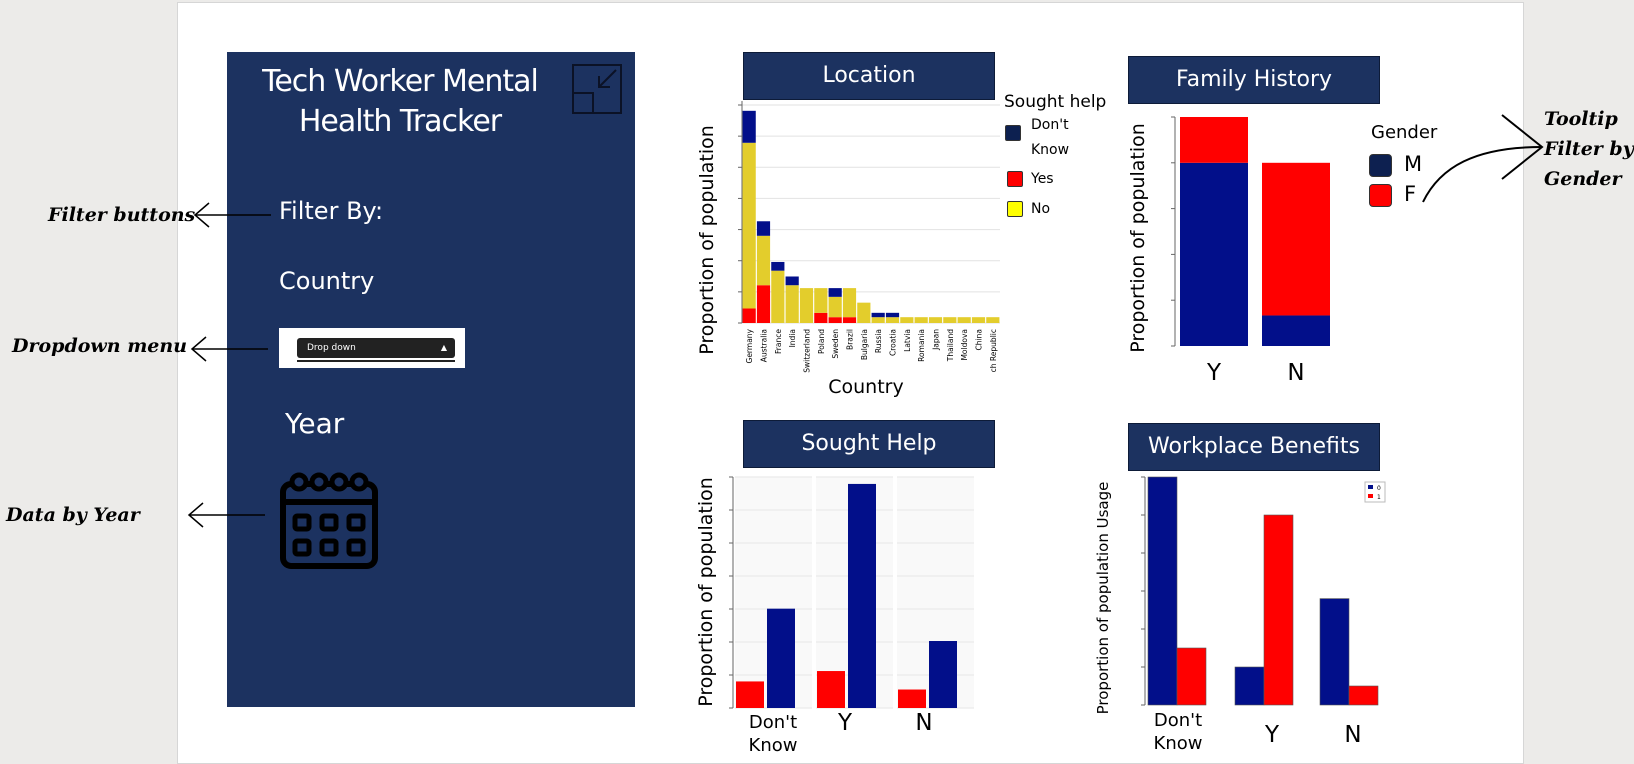  I want to click on x-tick-label: Australia, so click(764, 345).